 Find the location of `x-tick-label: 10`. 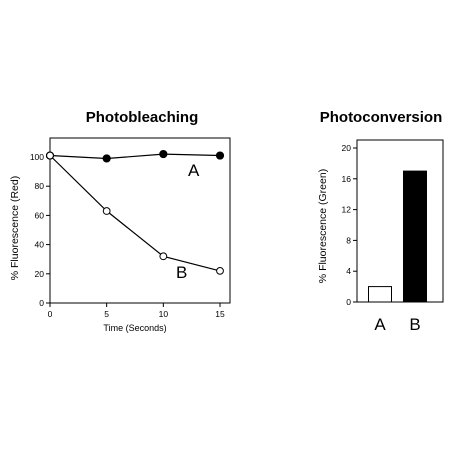

x-tick-label: 10 is located at coordinates (164, 314).